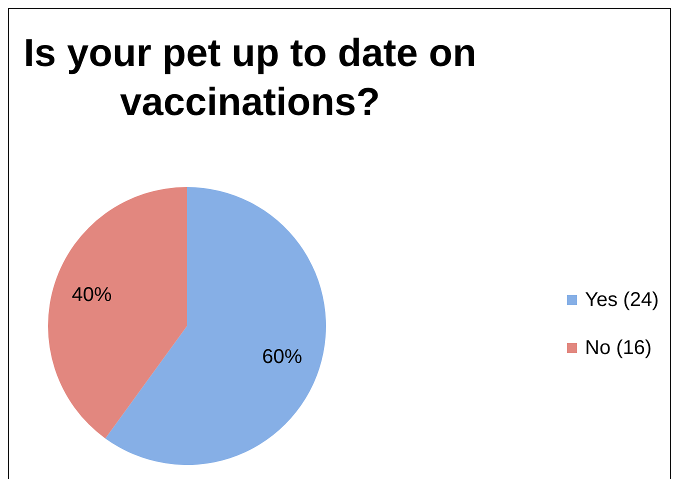  I want to click on data-label: 40%, so click(92, 295).